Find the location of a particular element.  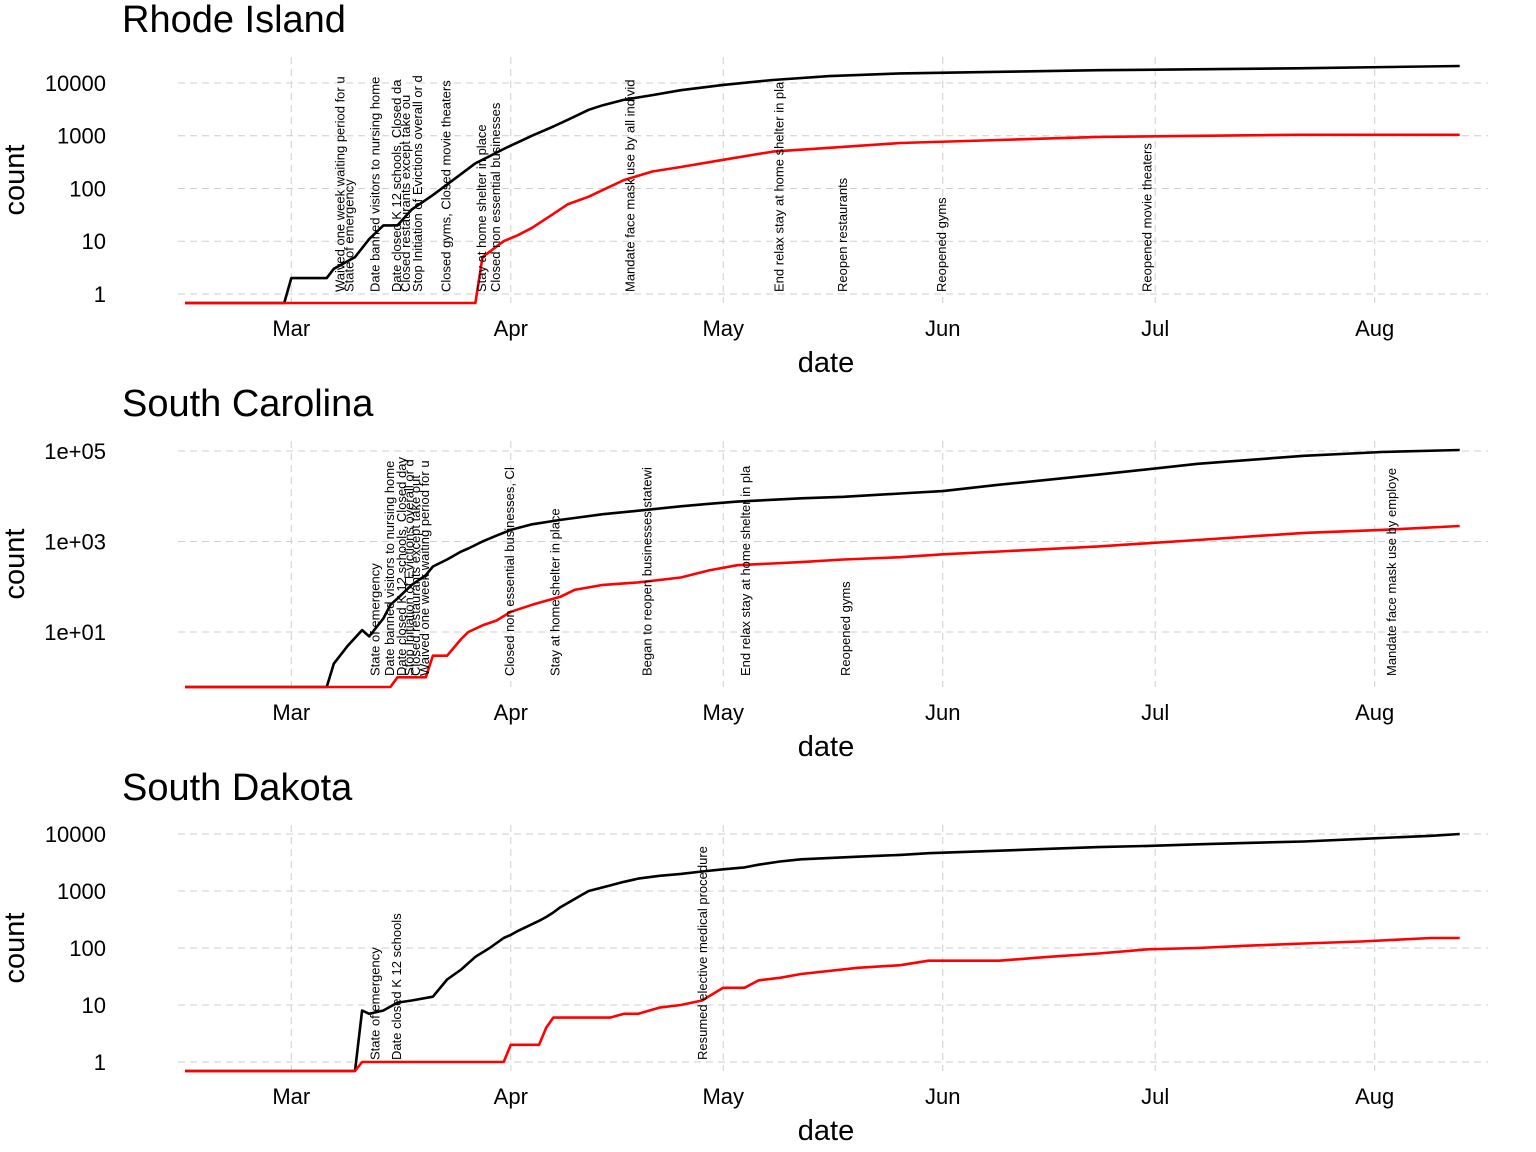

annotation: Resumed elective medical procedure is located at coordinates (702, 953).